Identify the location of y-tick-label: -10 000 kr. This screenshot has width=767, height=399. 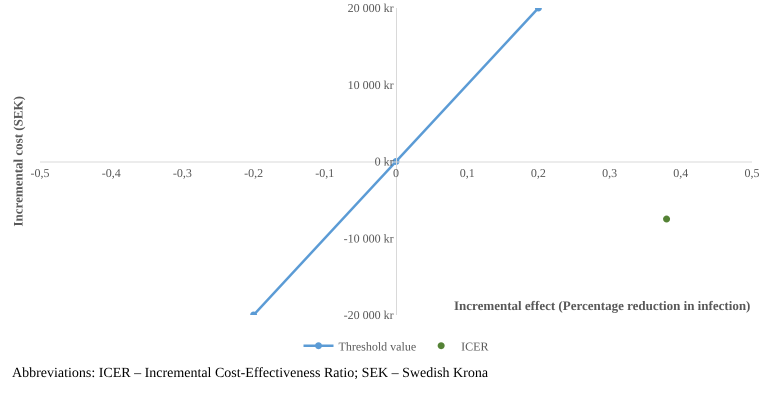
(369, 238).